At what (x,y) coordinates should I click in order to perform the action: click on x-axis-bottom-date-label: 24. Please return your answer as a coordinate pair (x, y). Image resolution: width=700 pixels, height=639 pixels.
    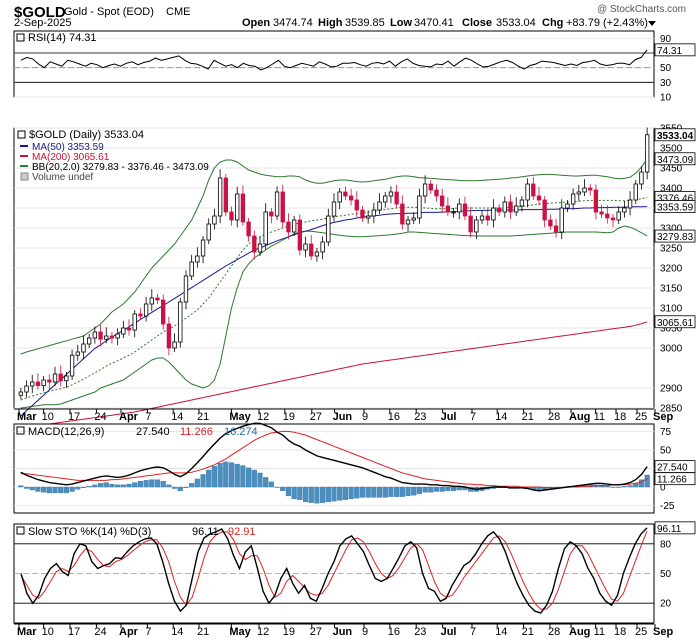
    Looking at the image, I should click on (100, 632).